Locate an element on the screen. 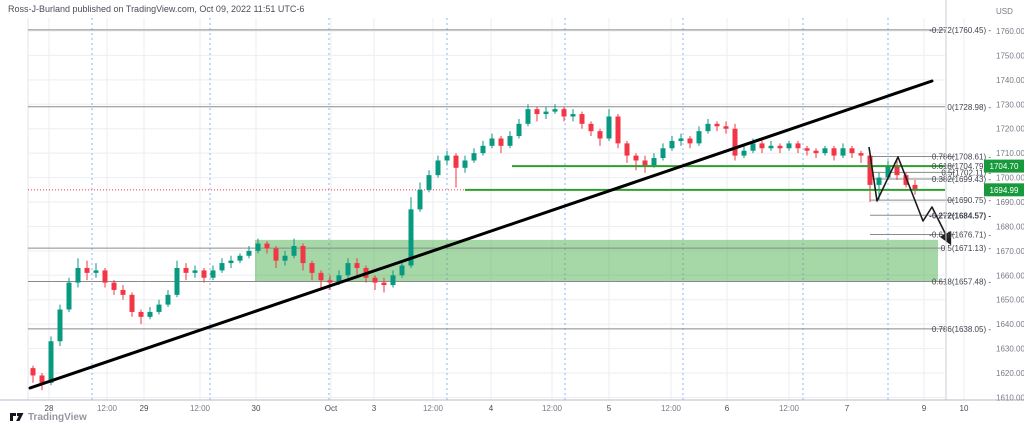 The image size is (1024, 432). price-tick-label: 1710.00 is located at coordinates (1010, 153).